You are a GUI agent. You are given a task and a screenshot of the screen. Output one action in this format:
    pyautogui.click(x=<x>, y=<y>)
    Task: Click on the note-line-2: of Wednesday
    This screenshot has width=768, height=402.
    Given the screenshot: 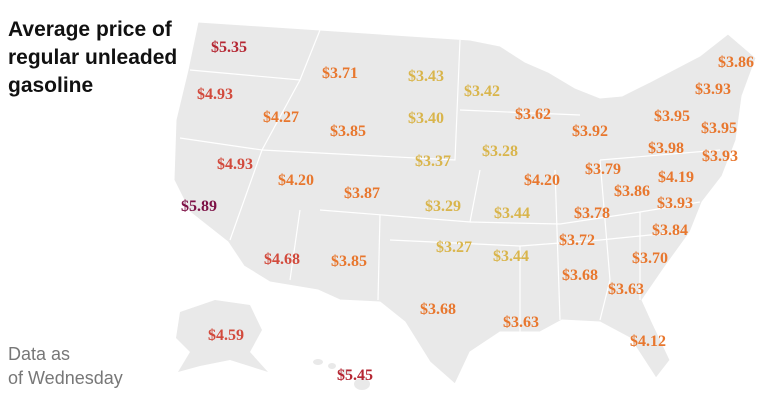 What is the action you would take?
    pyautogui.click(x=65, y=378)
    